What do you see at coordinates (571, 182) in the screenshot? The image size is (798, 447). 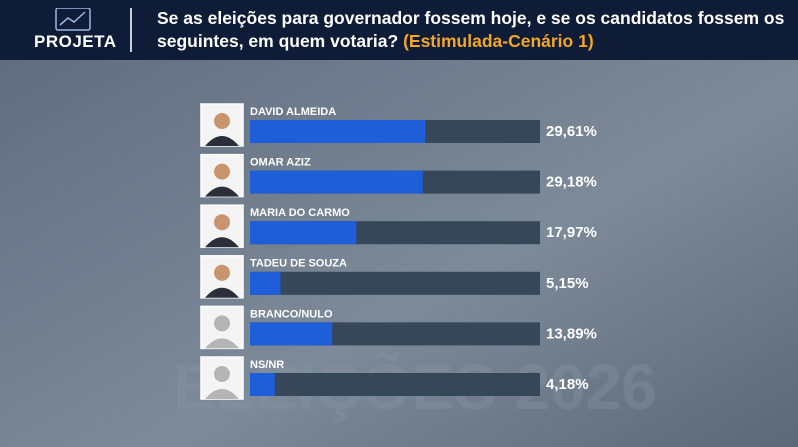 I see `value-label: 29,18%` at bounding box center [571, 182].